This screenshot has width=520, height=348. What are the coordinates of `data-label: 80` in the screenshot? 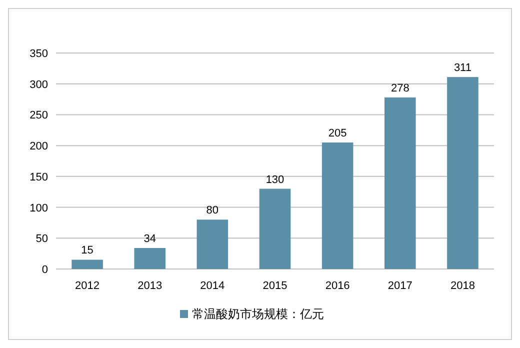 It's located at (212, 210).